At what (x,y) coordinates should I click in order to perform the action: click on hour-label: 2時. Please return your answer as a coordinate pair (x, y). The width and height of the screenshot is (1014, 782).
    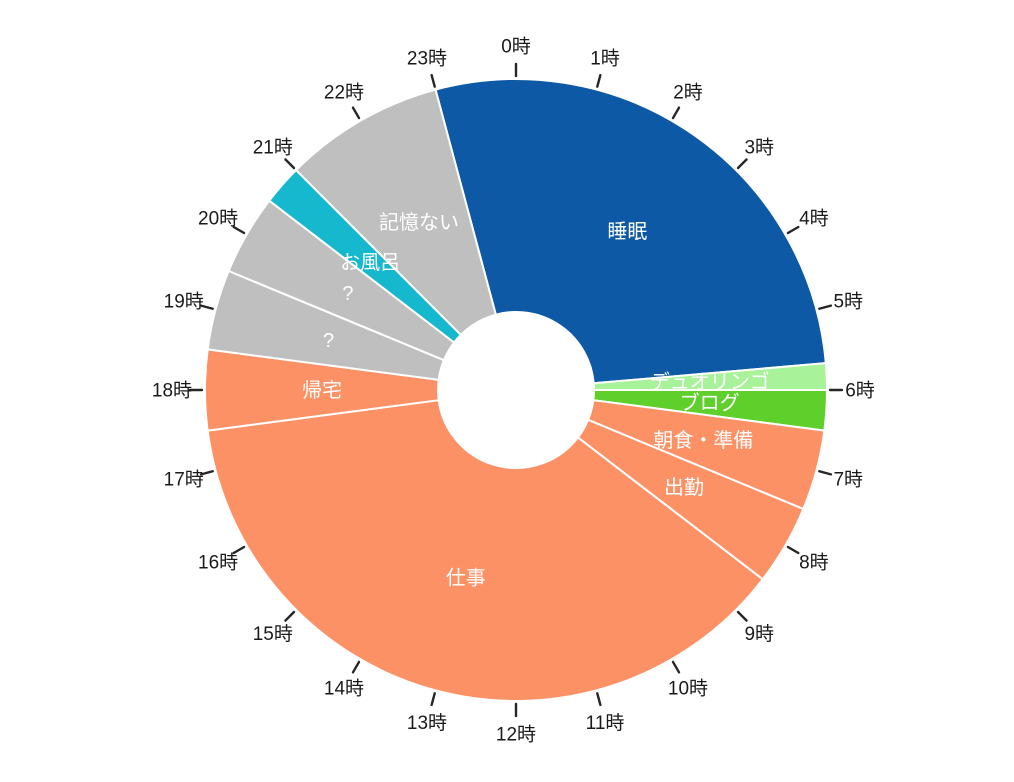
    Looking at the image, I should click on (688, 93).